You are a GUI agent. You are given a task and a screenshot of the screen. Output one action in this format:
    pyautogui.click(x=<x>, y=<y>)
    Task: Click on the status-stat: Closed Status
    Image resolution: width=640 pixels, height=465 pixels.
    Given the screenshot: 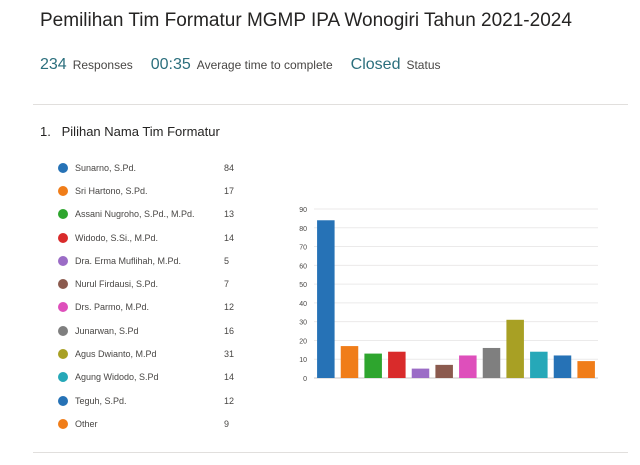 What is the action you would take?
    pyautogui.click(x=396, y=65)
    